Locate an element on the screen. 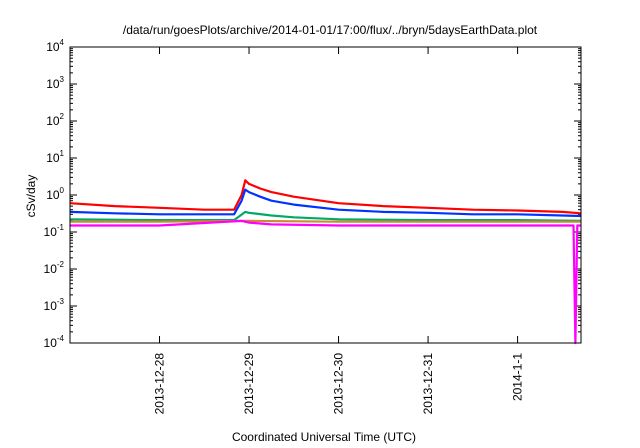 This screenshot has width=640, height=448. y-tick-exponent: 4 is located at coordinates (62, 42).